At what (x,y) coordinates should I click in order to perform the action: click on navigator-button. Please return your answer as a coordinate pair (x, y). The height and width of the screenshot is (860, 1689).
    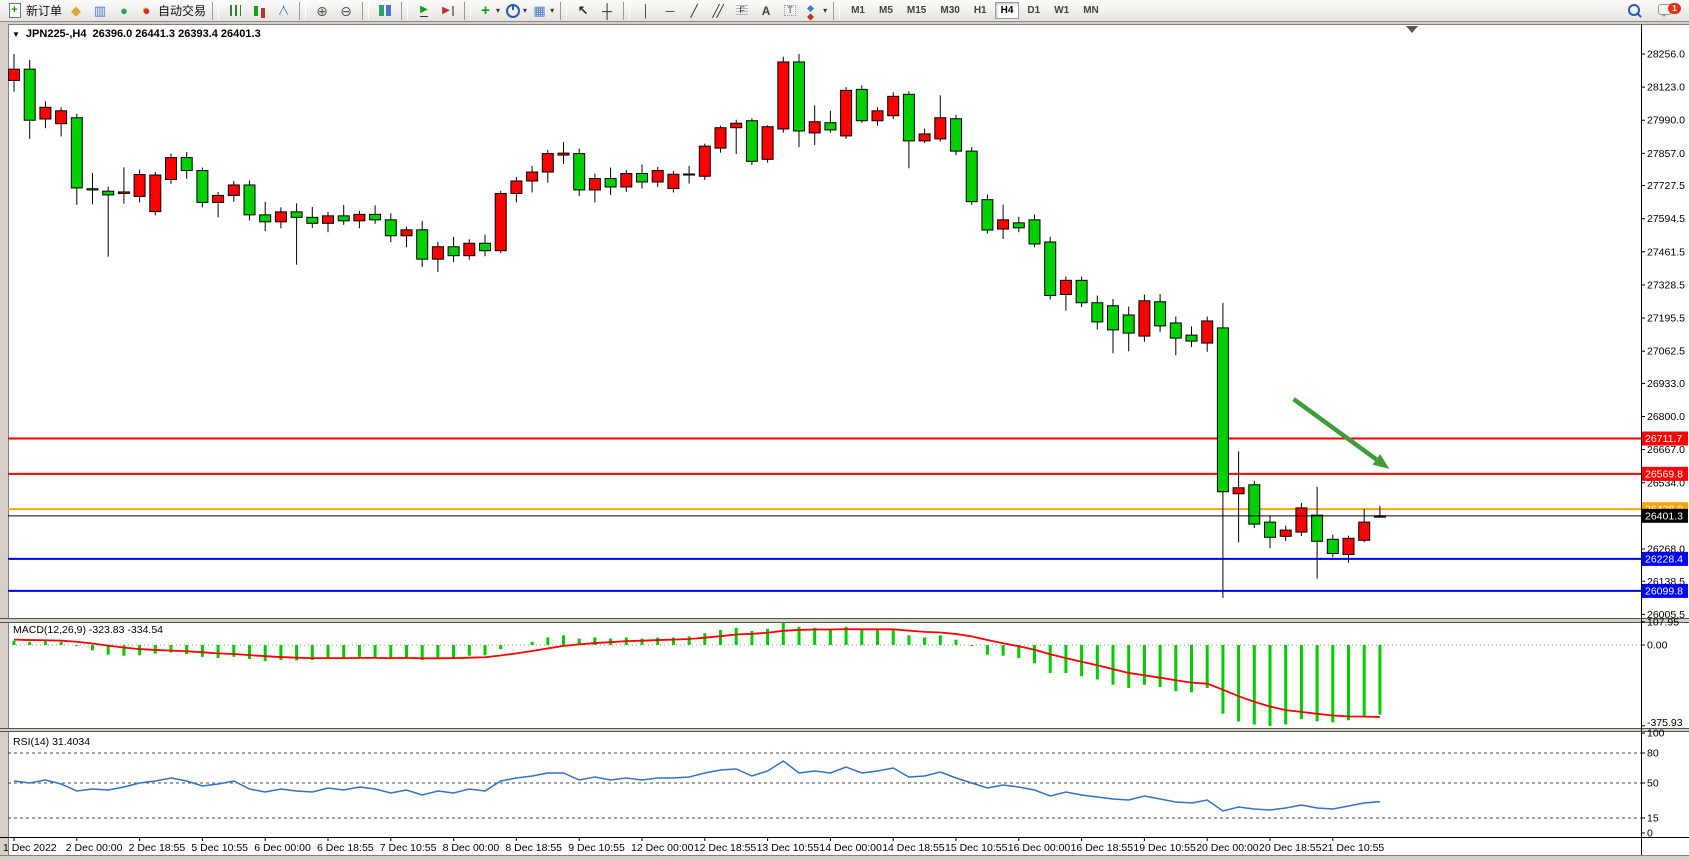
    Looking at the image, I should click on (124, 11).